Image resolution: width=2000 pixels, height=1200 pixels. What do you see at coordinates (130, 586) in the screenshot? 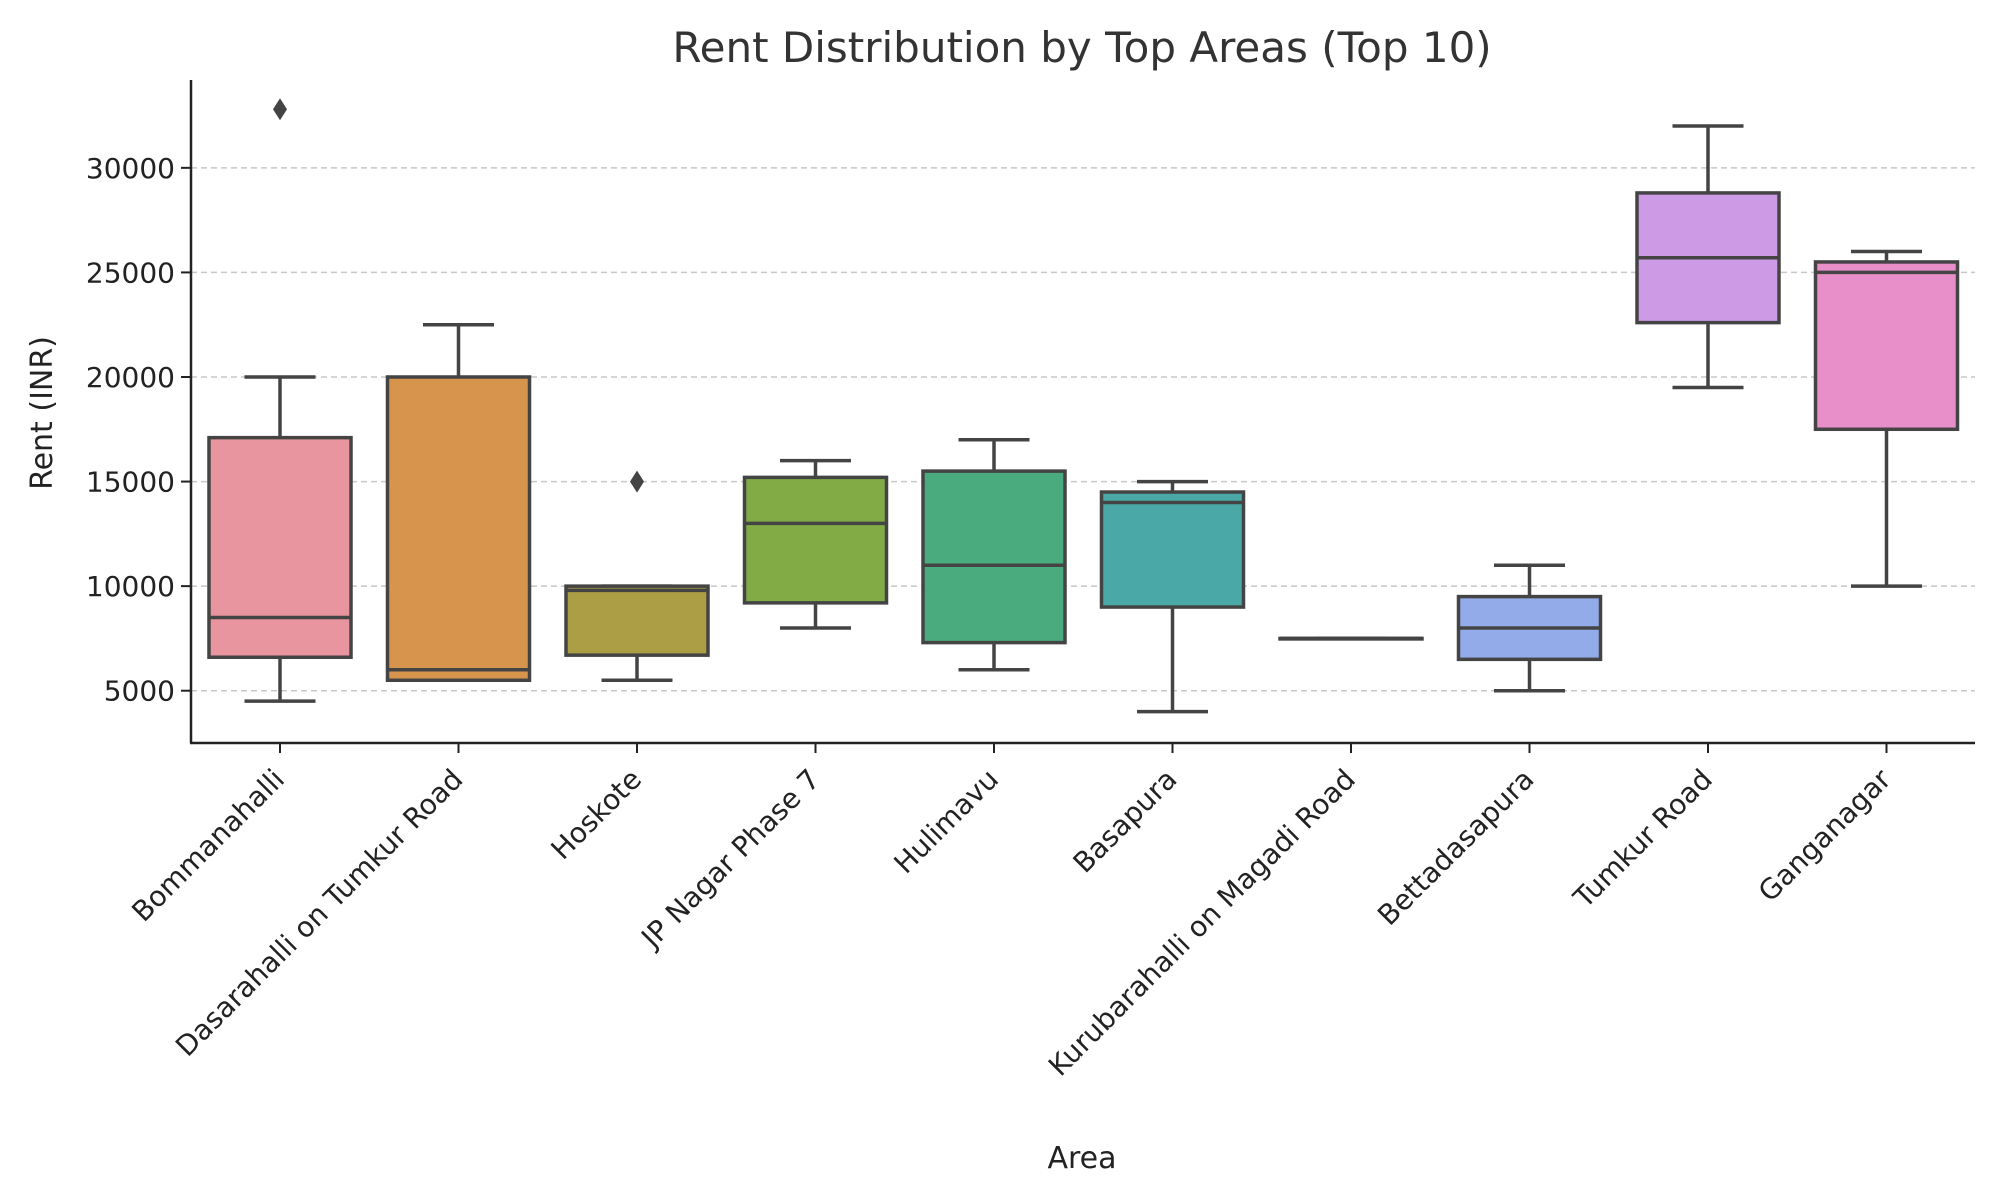
I see `y-tick-label: 10000` at bounding box center [130, 586].